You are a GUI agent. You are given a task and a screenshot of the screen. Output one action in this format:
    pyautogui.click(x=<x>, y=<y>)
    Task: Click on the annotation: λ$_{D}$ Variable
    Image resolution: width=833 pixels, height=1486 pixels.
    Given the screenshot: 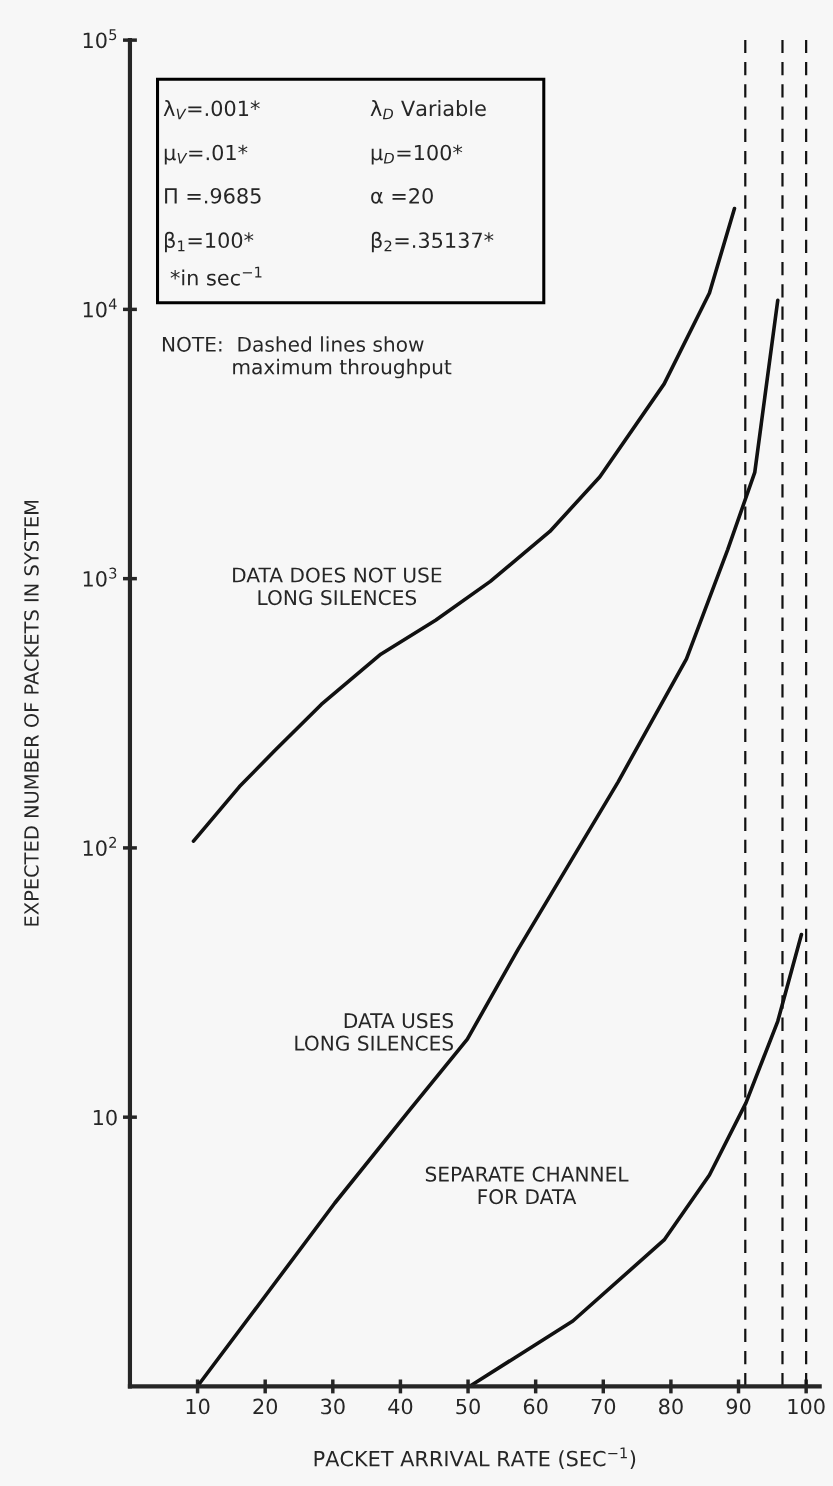 What is the action you would take?
    pyautogui.click(x=428, y=110)
    